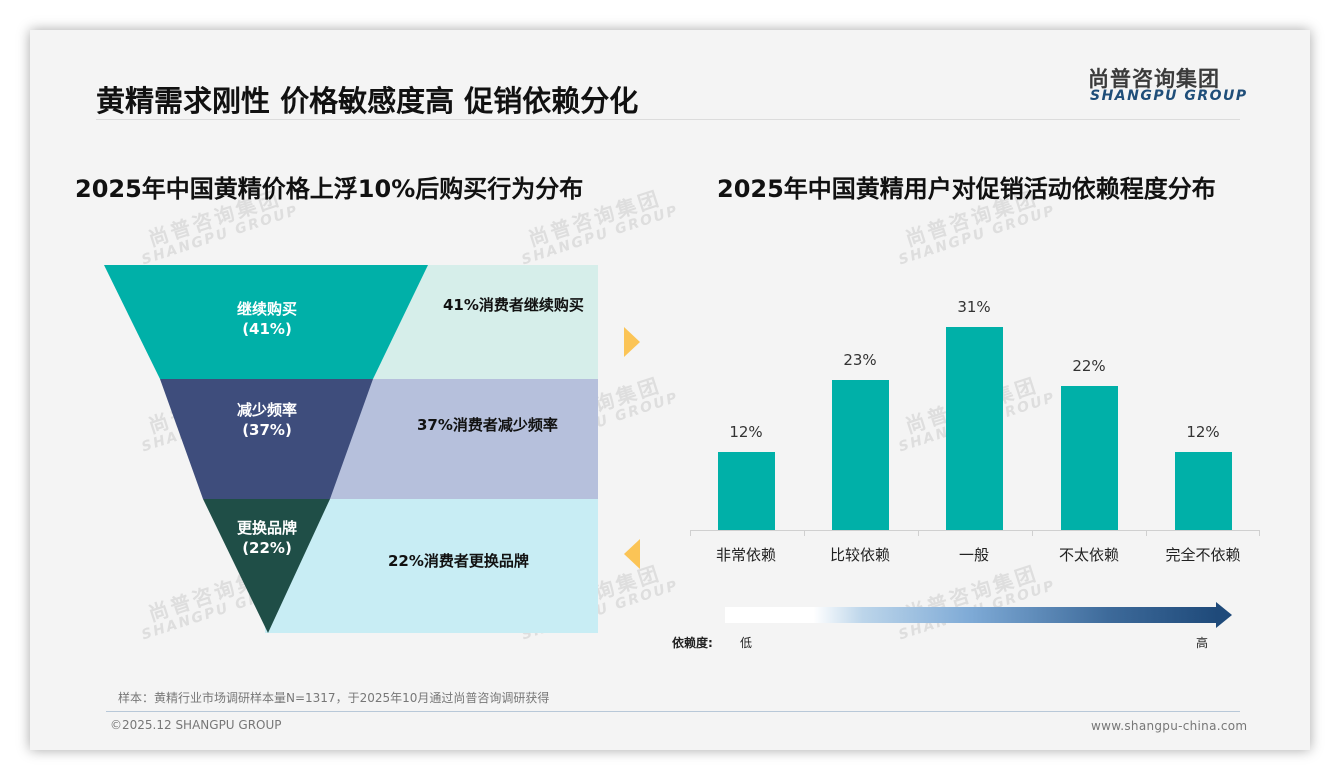 The width and height of the screenshot is (1340, 780). I want to click on arrow-right-icon, so click(1224, 615).